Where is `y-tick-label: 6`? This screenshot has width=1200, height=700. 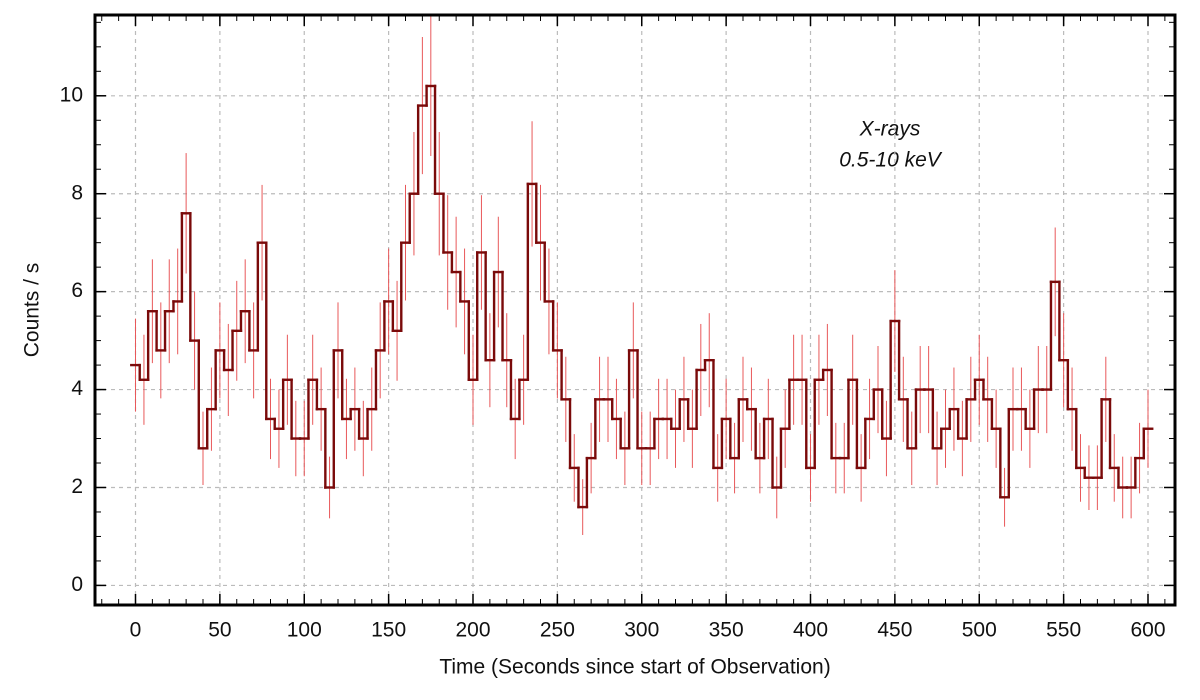 y-tick-label: 6 is located at coordinates (77, 290).